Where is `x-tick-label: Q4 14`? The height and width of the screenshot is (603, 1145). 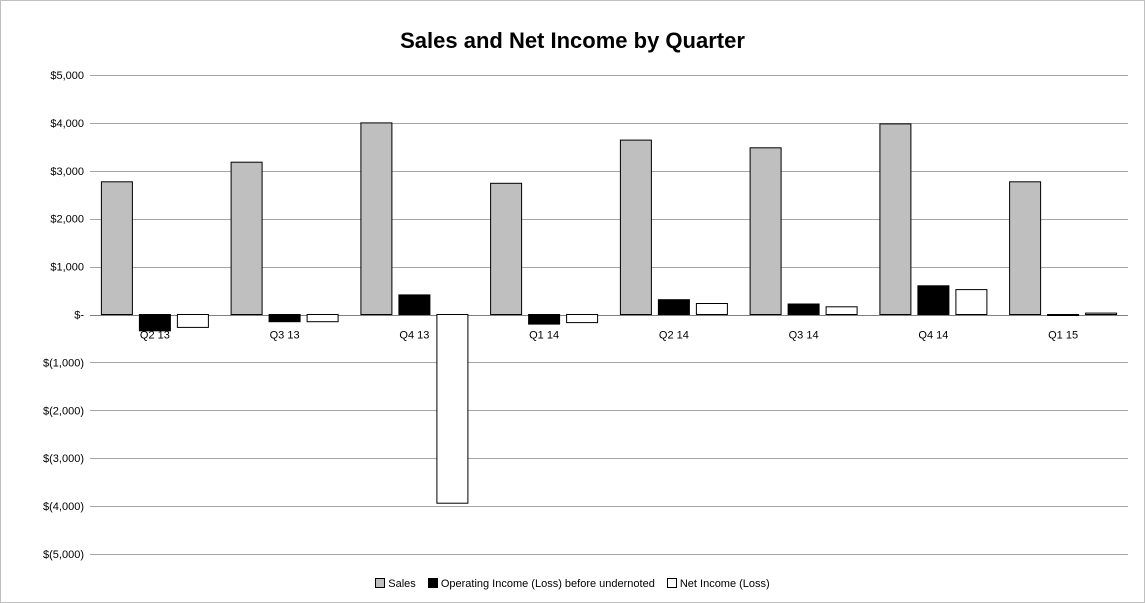 x-tick-label: Q4 14 is located at coordinates (933, 336).